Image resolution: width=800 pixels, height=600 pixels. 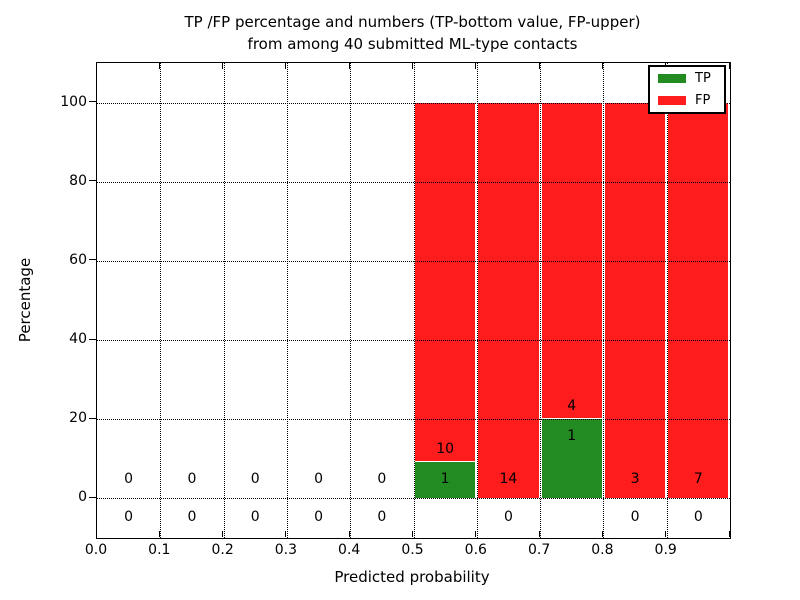 What do you see at coordinates (349, 66) in the screenshot?
I see `x-tick-mark-top-0.4` at bounding box center [349, 66].